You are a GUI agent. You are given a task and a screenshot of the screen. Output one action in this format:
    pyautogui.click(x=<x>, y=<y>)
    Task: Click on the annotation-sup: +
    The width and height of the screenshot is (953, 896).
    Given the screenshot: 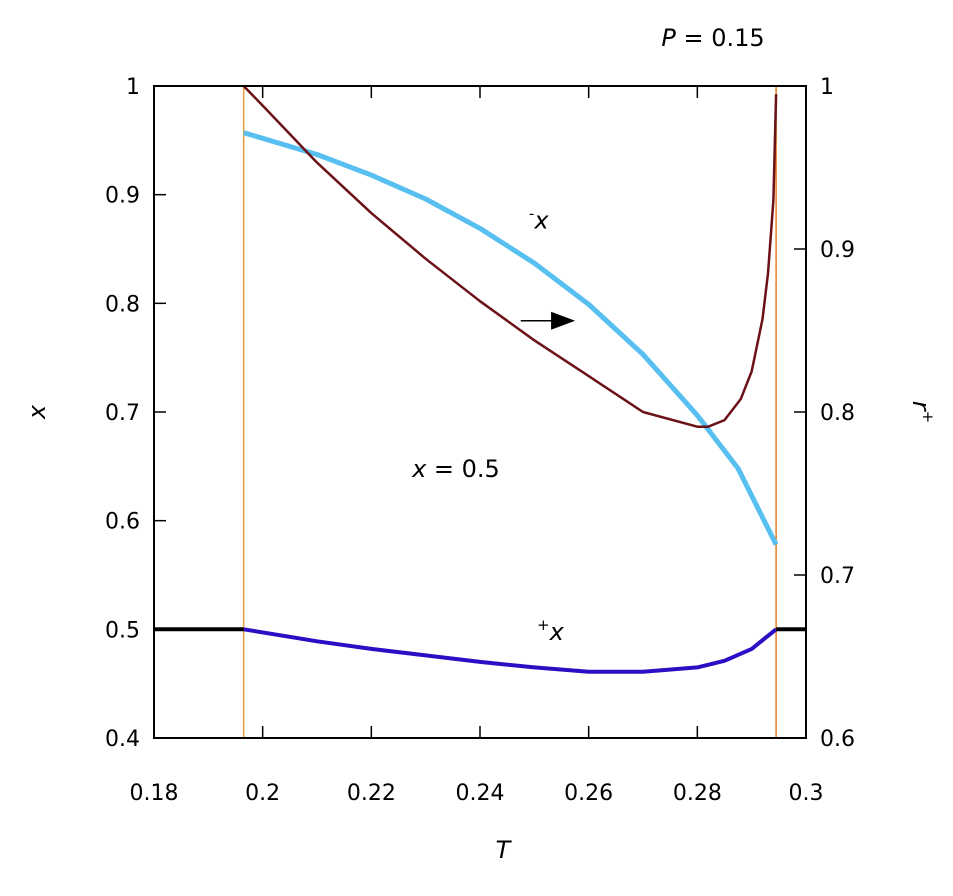 What is the action you would take?
    pyautogui.click(x=543, y=625)
    